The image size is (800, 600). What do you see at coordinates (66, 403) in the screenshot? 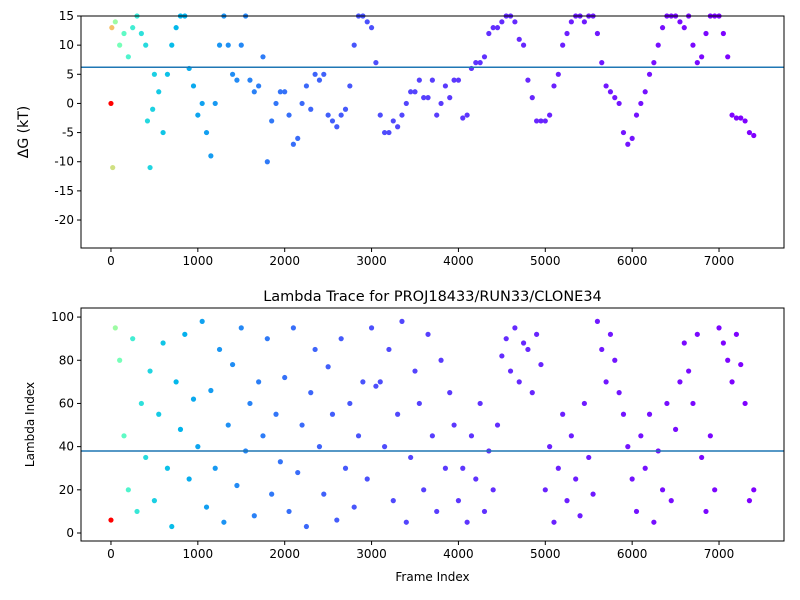
I see `y-tick-label: 60` at bounding box center [66, 403].